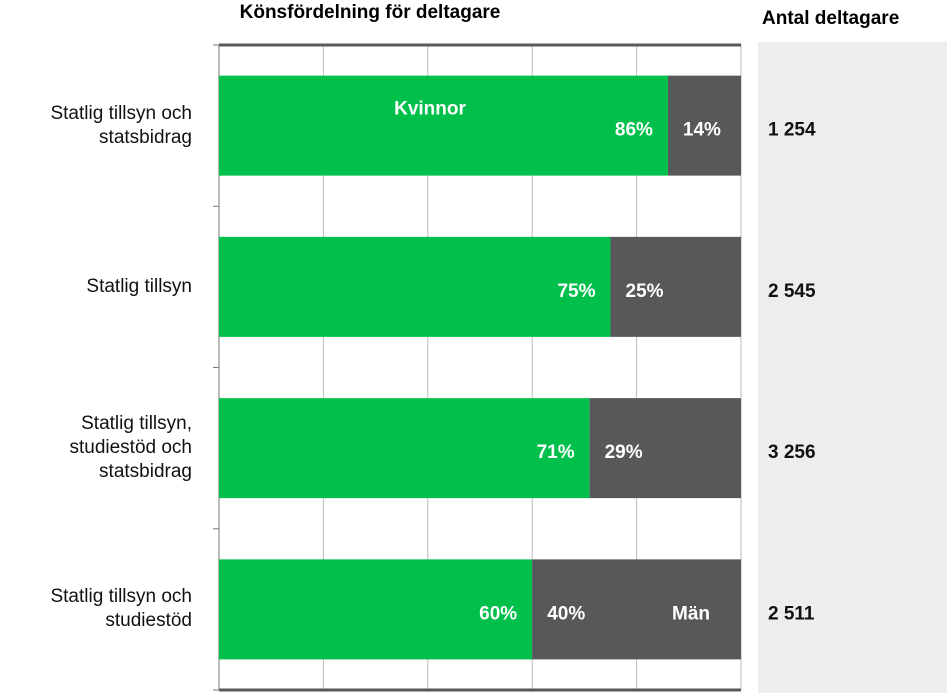 This screenshot has height=693, width=947. What do you see at coordinates (792, 291) in the screenshot?
I see `participants-value: 2 545` at bounding box center [792, 291].